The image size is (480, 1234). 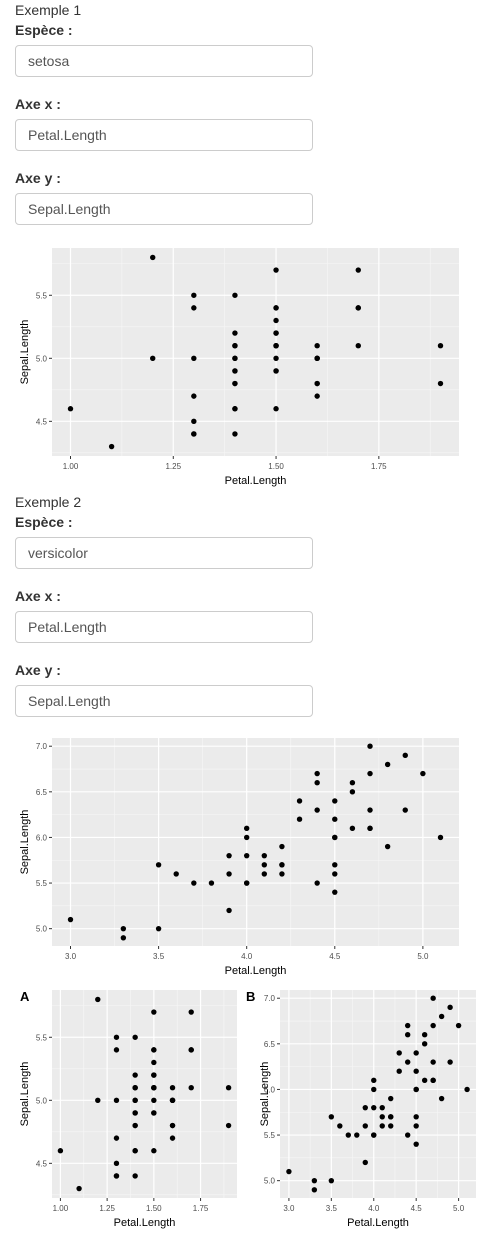 What do you see at coordinates (42, 1163) in the screenshot?
I see `y-tick-label: 4.5` at bounding box center [42, 1163].